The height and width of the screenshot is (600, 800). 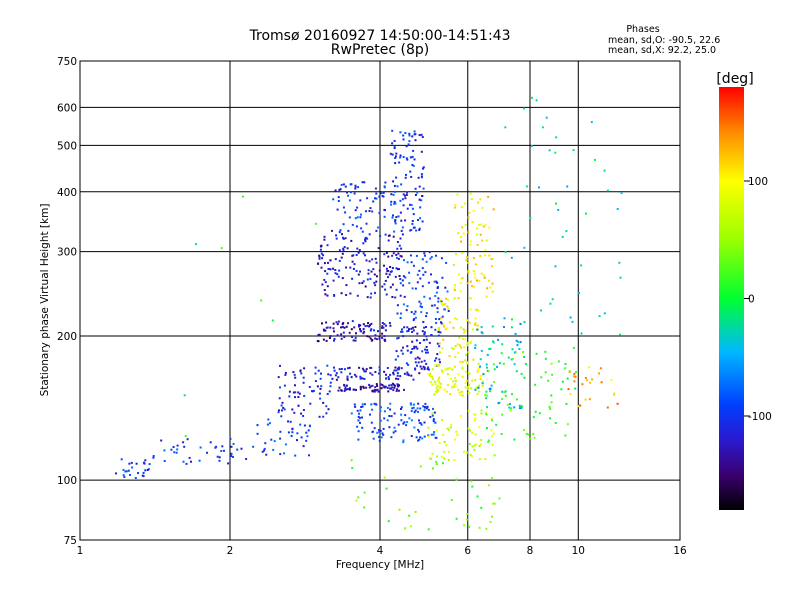 What do you see at coordinates (734, 79) in the screenshot?
I see `colorbar-label: [deg]` at bounding box center [734, 79].